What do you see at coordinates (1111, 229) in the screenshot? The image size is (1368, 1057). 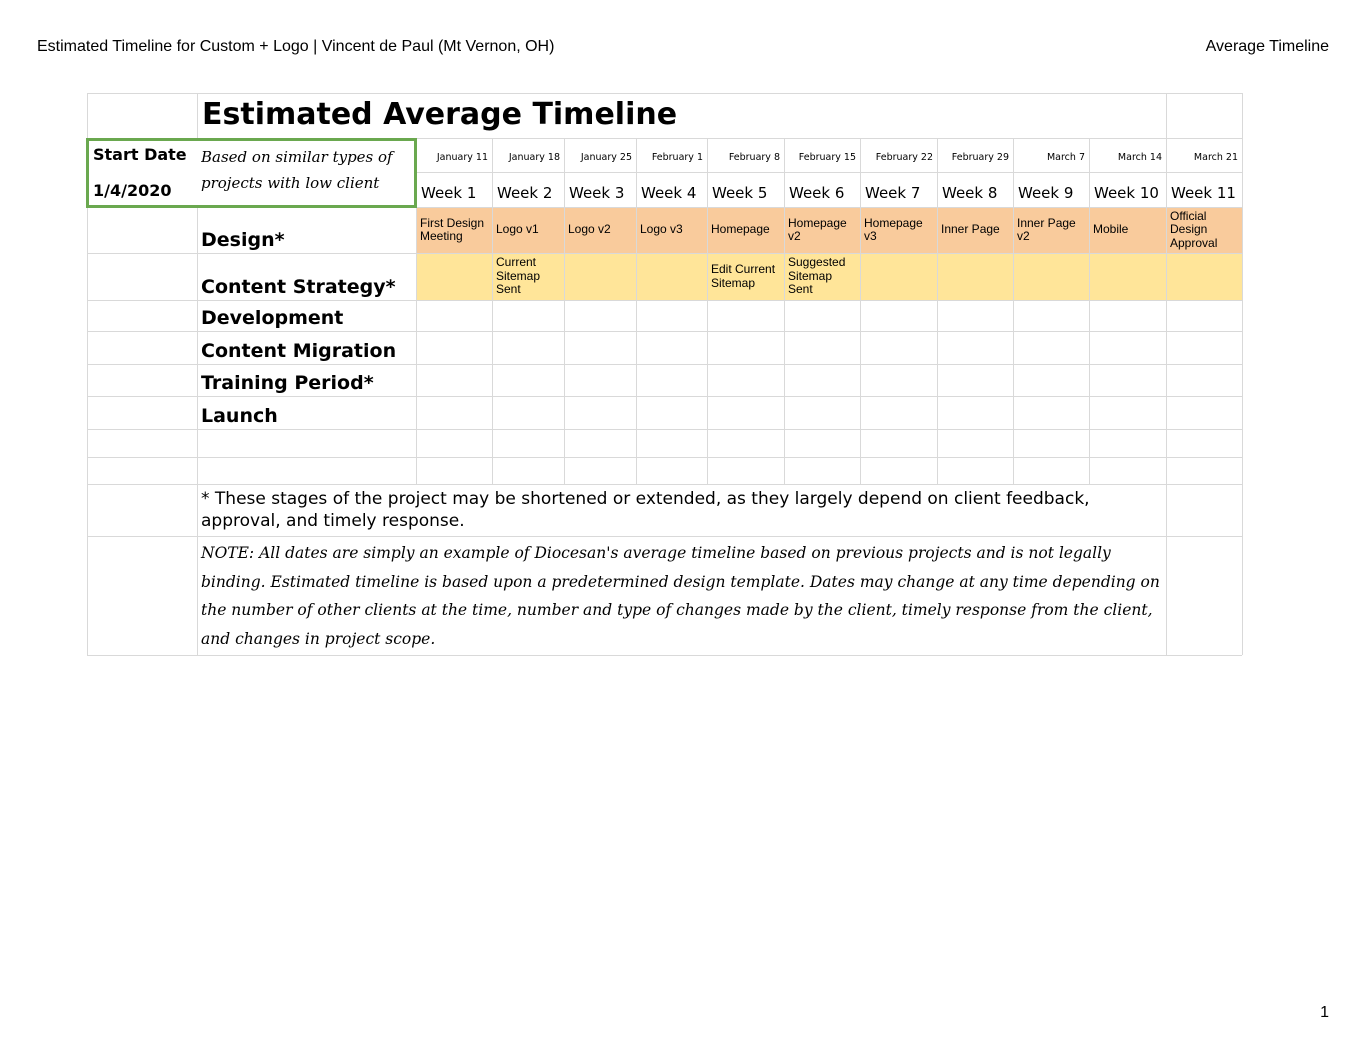 I see `task-cell: Mobile` at bounding box center [1111, 229].